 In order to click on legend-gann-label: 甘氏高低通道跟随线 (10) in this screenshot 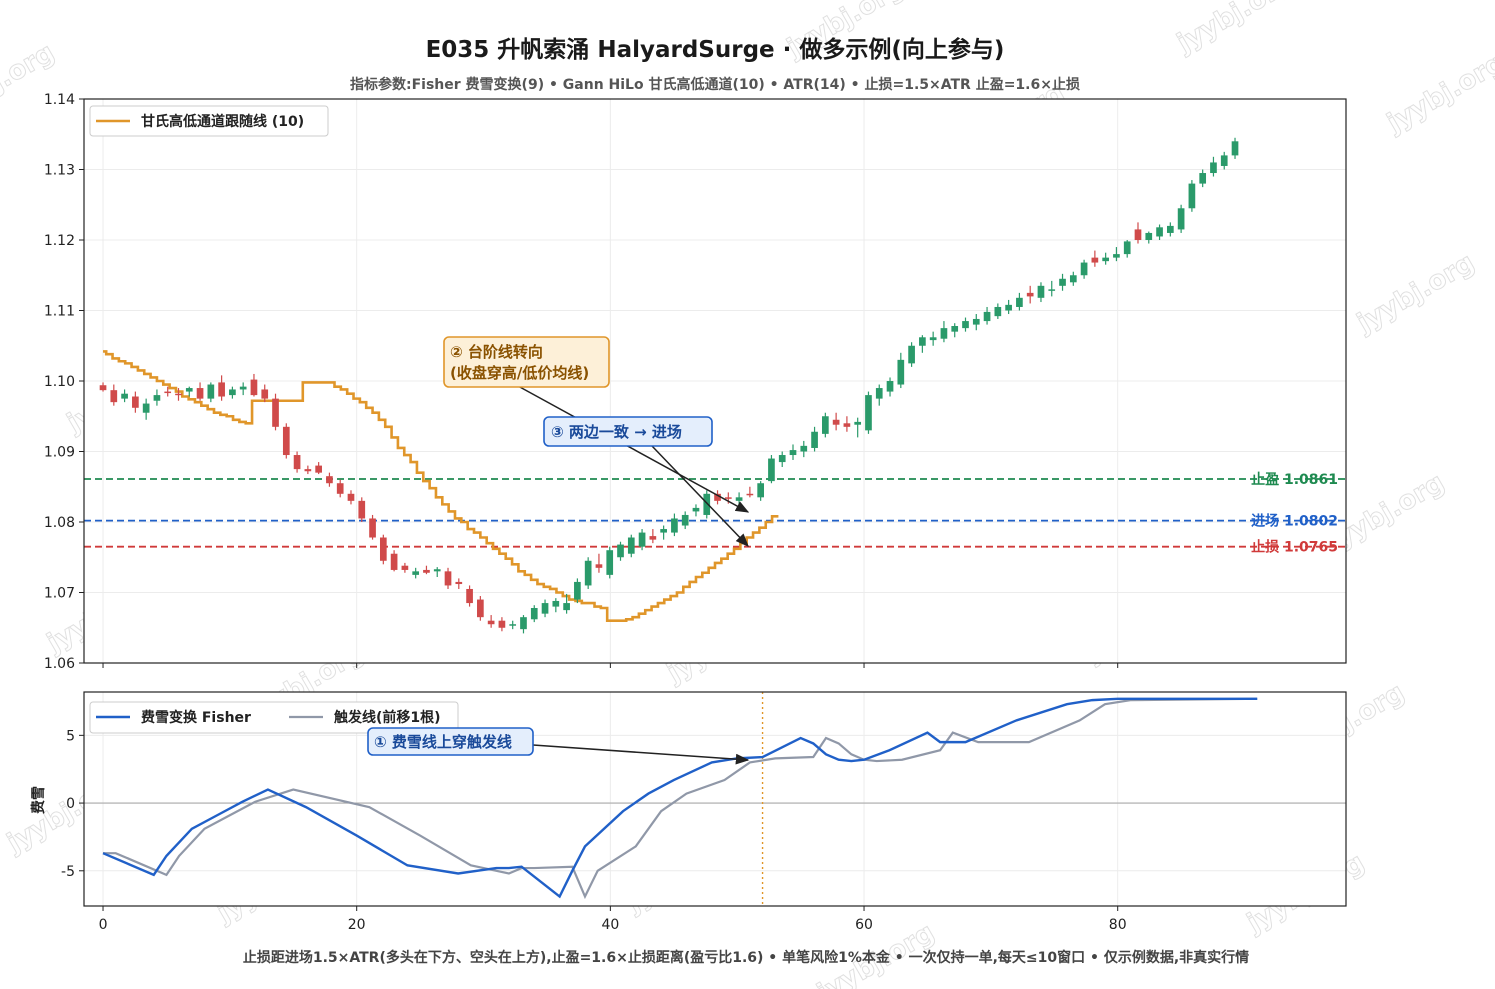, I will do `click(222, 121)`.